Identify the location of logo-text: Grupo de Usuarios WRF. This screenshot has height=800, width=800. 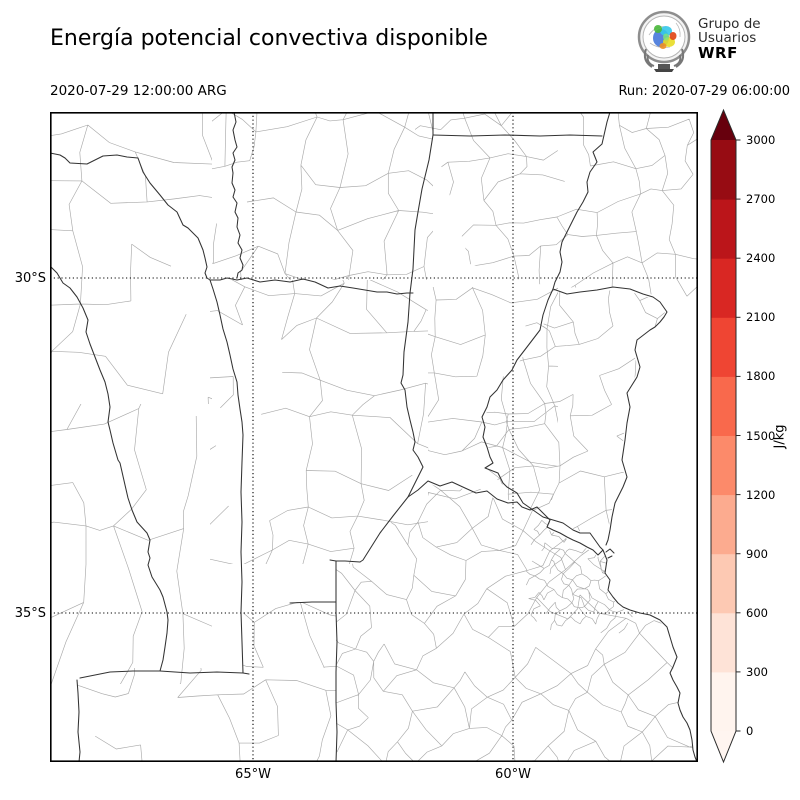
(729, 39).